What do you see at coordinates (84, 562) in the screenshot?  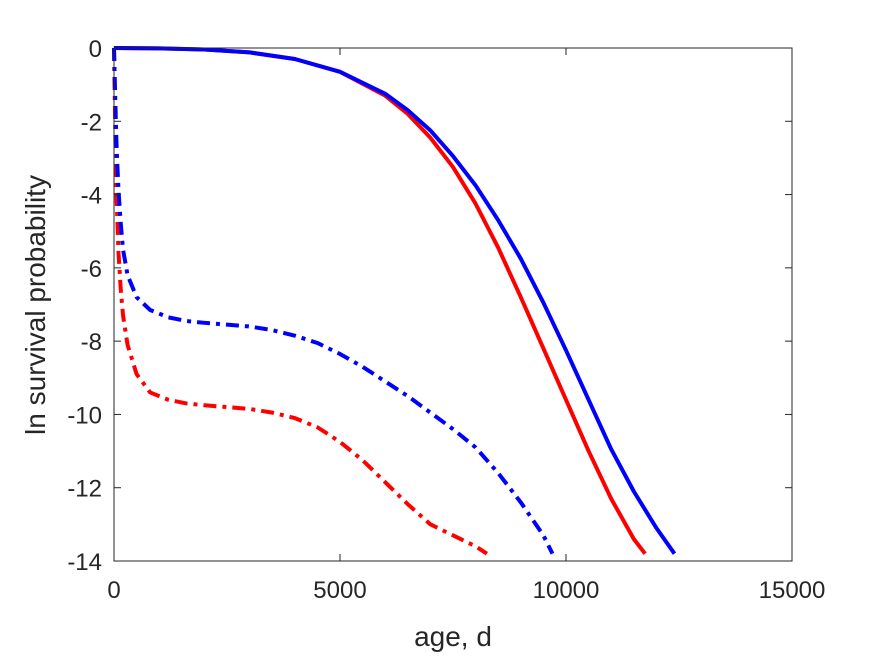 I see `y-tick-label: -14` at bounding box center [84, 562].